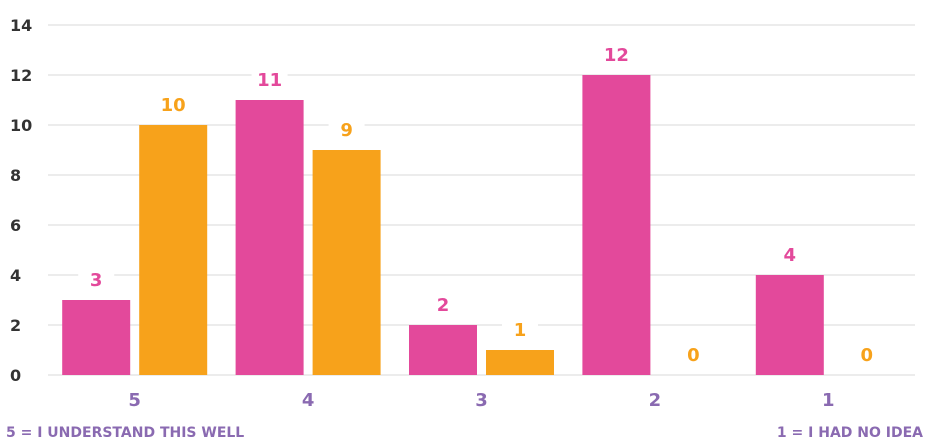 The height and width of the screenshot is (446, 929). I want to click on y-axis-ticks: 0 2 4 6 8 10 12 14, so click(21, 200).